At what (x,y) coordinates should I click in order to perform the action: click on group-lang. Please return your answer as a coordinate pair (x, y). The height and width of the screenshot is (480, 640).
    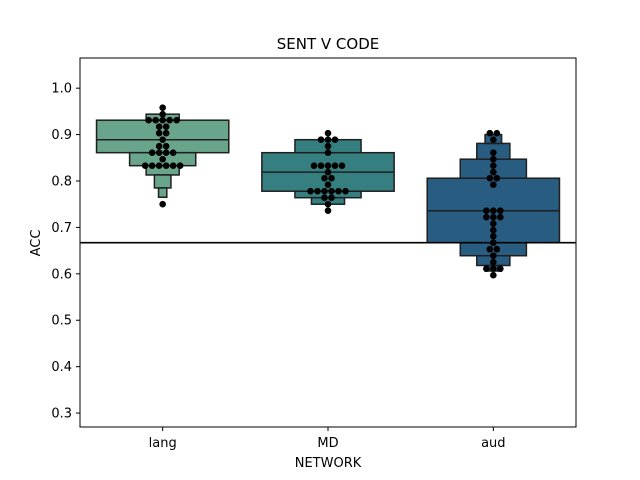
    Looking at the image, I should click on (162, 155).